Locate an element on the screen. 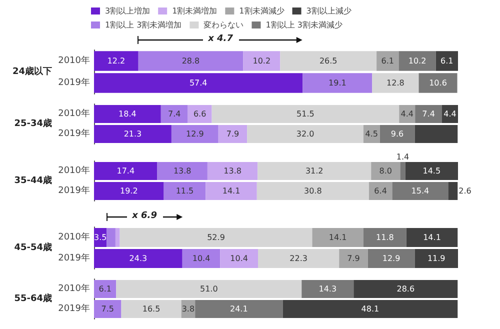 This screenshot has height=329, width=500. data-label: 28.8 is located at coordinates (191, 61).